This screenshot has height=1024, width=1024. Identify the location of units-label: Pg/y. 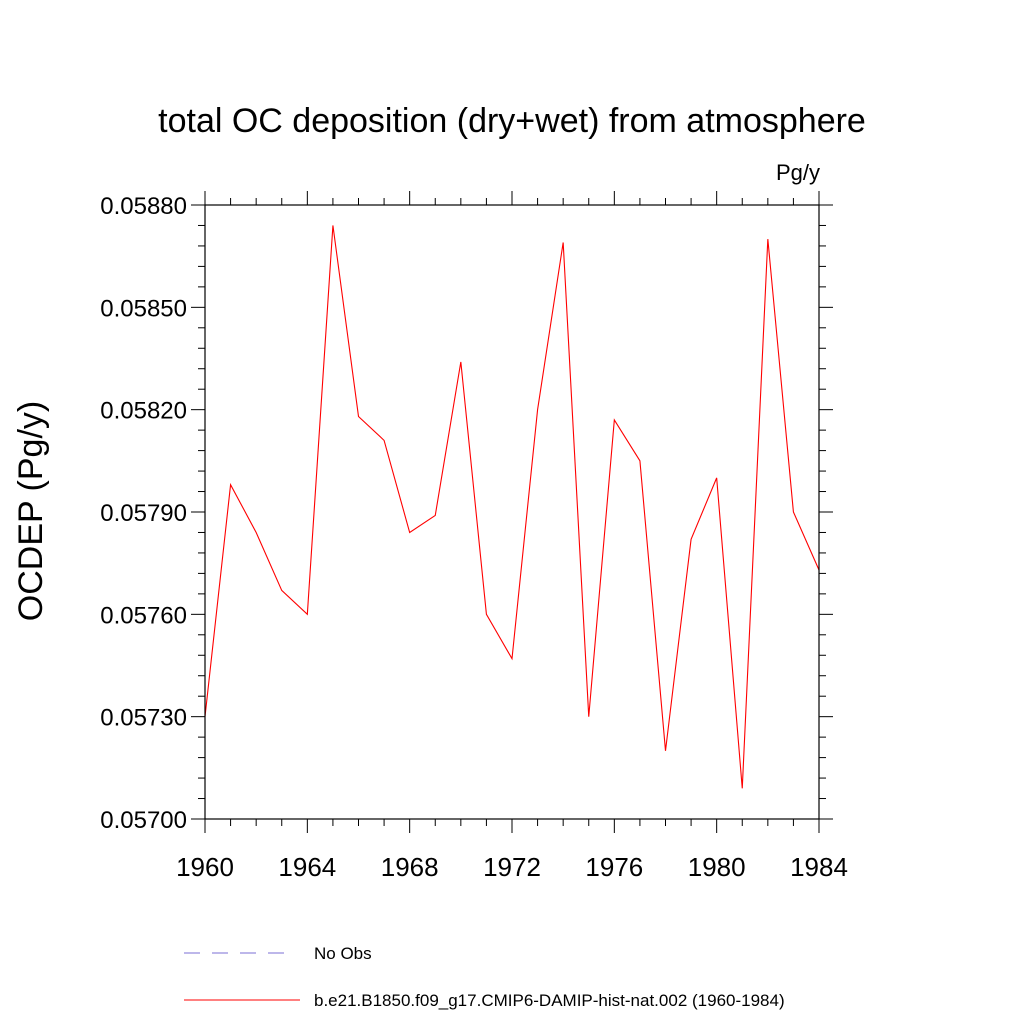
(798, 172).